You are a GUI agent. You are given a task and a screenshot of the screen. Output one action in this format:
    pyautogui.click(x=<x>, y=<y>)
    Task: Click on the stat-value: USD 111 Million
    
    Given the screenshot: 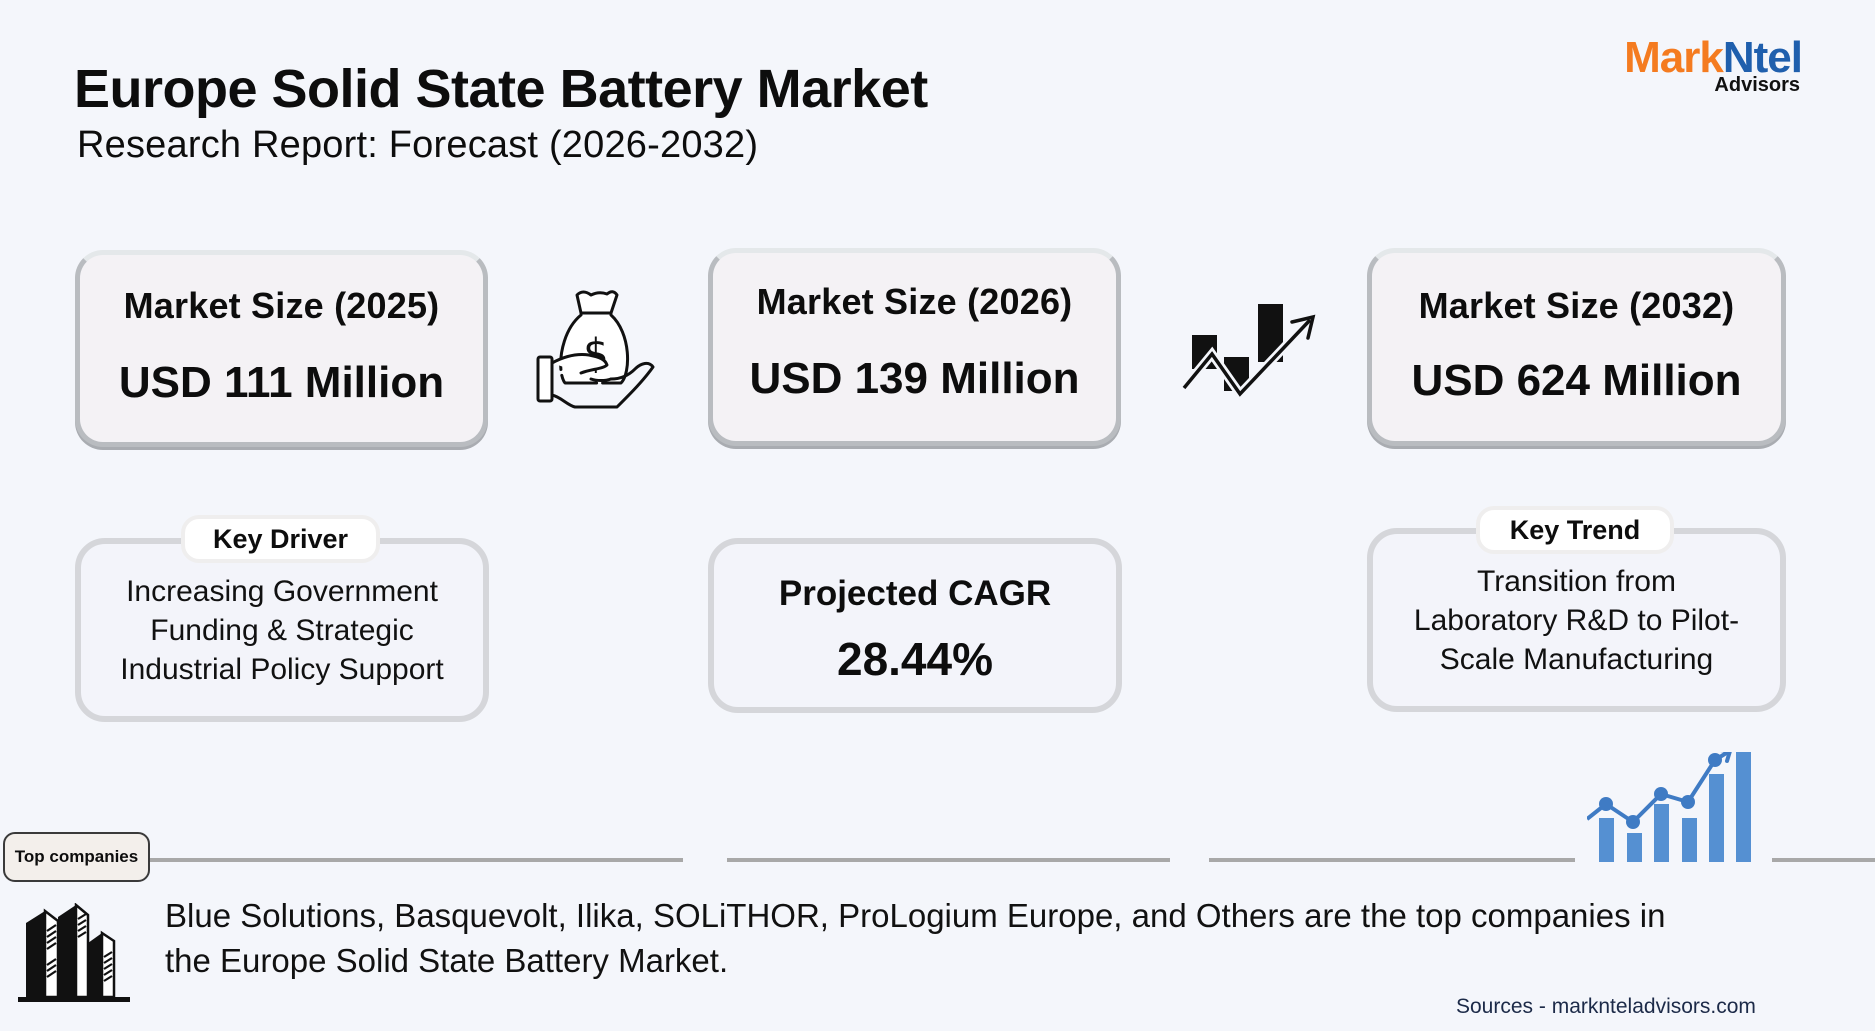 What is the action you would take?
    pyautogui.click(x=281, y=382)
    